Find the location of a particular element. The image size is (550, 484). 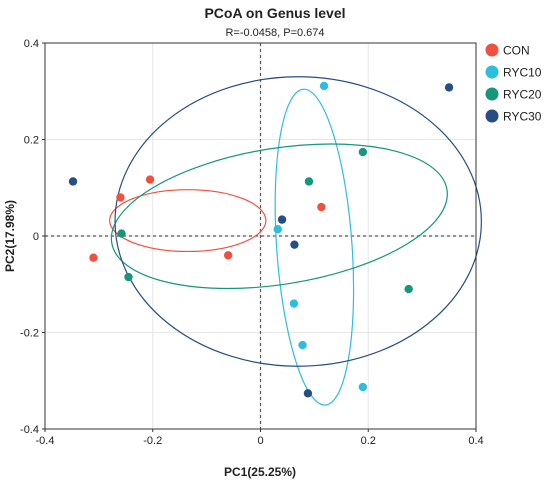

legend-marker-con is located at coordinates (492, 50).